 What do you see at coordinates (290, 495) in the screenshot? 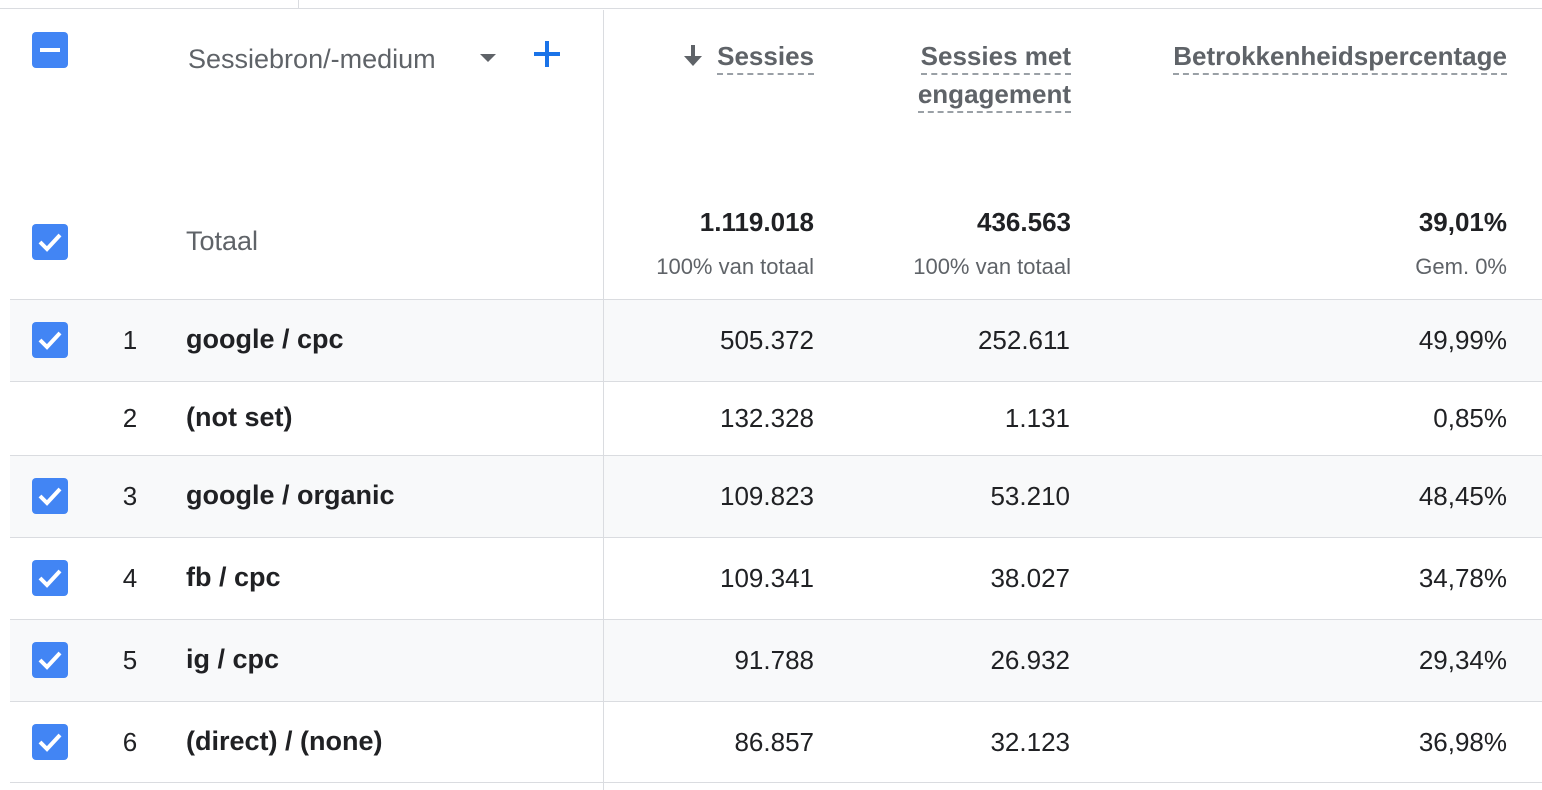
I see `row-dimension-value: google / organic` at bounding box center [290, 495].